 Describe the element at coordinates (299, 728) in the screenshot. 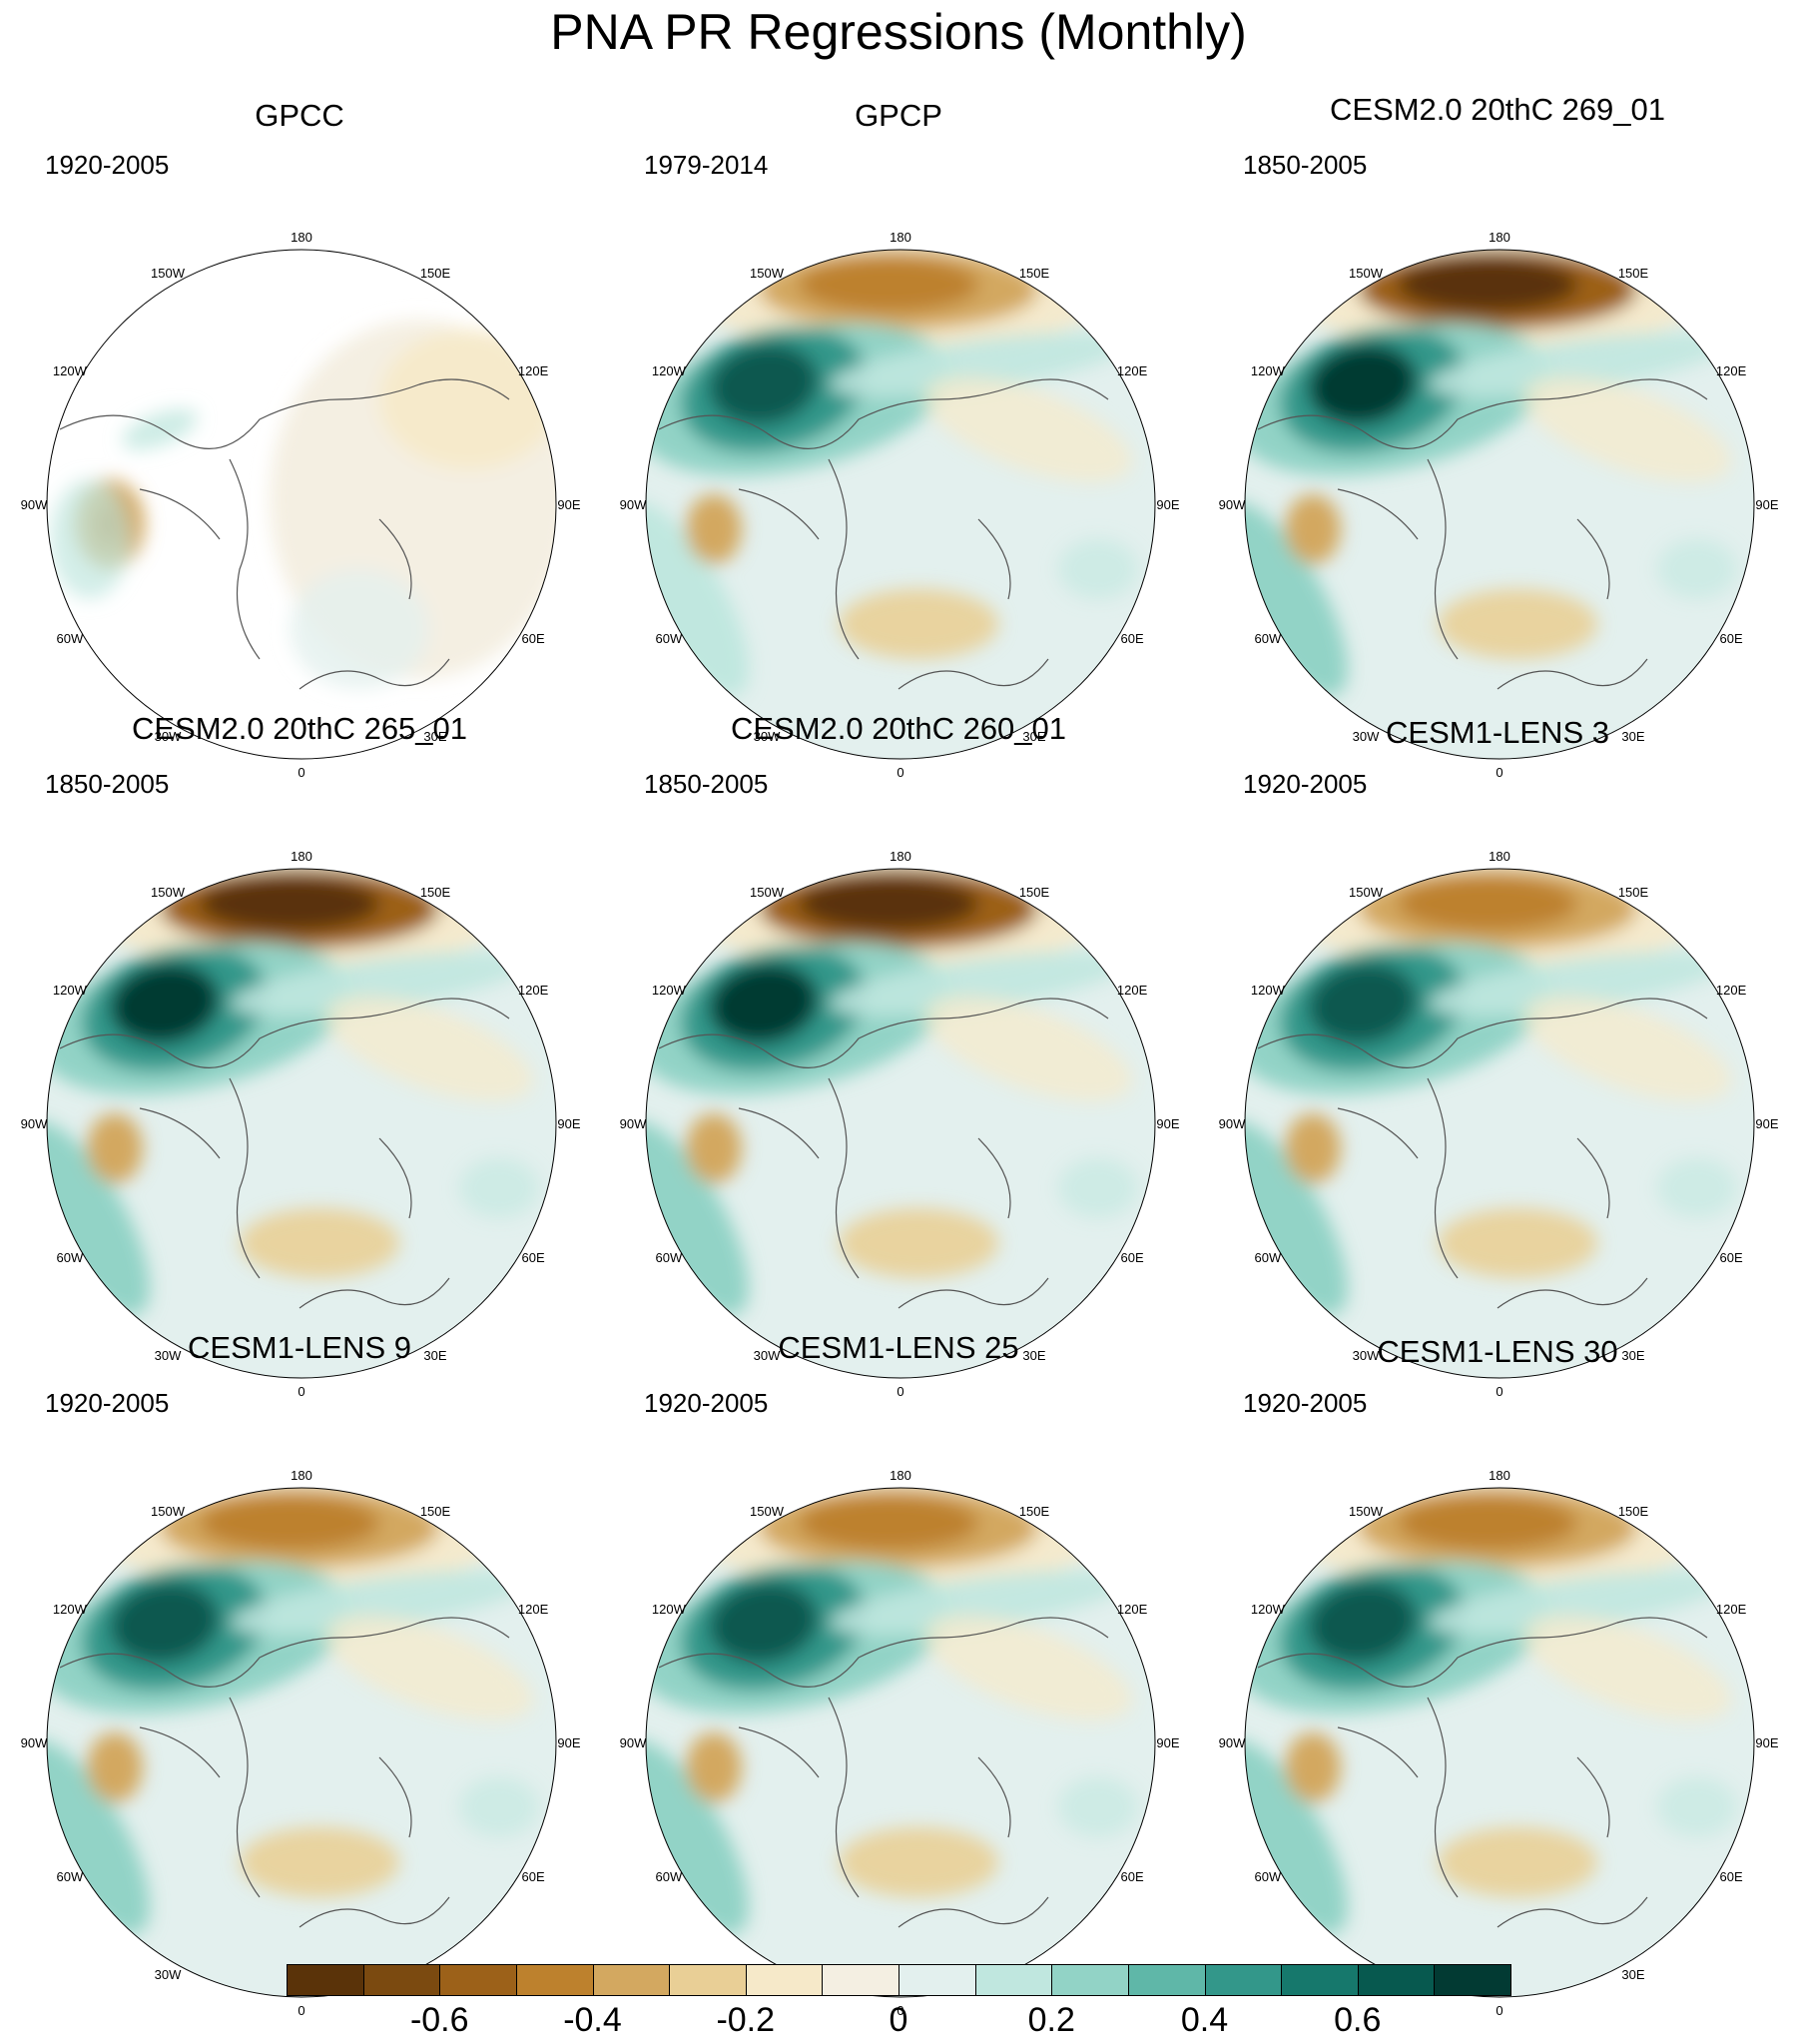

I see `panel-title: CESM2.0 20thC 265_01` at that location.